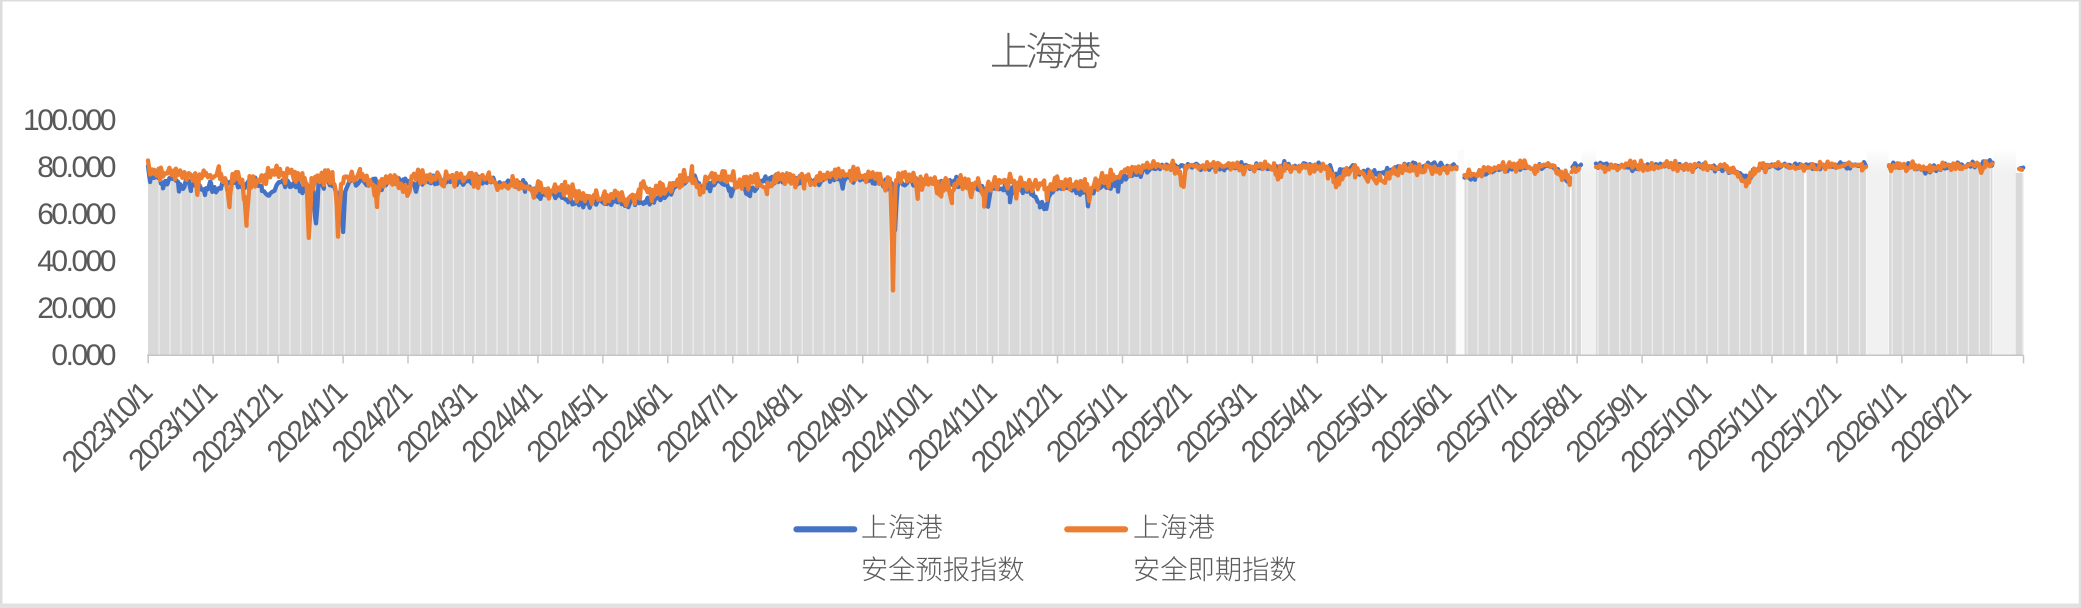  Describe the element at coordinates (76, 261) in the screenshot. I see `svg-text: 40.000` at that location.